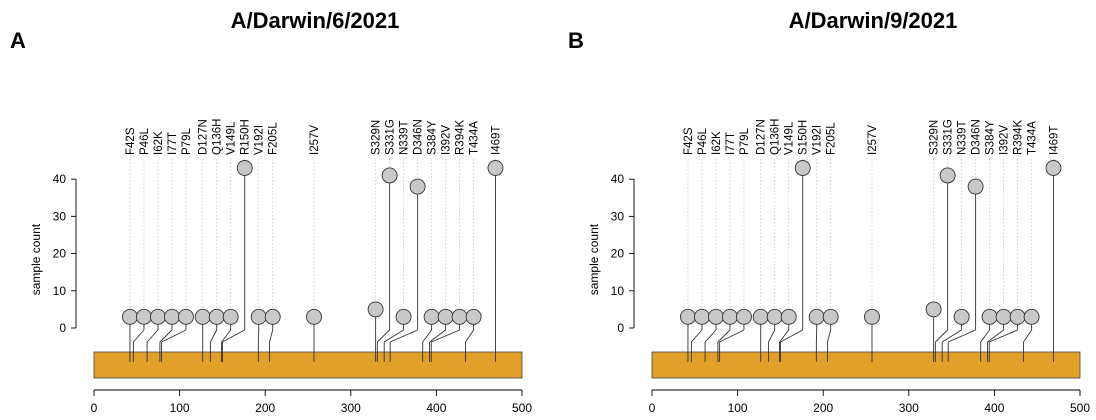 The image size is (1096, 420). Describe the element at coordinates (802, 168) in the screenshot. I see `lollipop-head-s150h` at that location.